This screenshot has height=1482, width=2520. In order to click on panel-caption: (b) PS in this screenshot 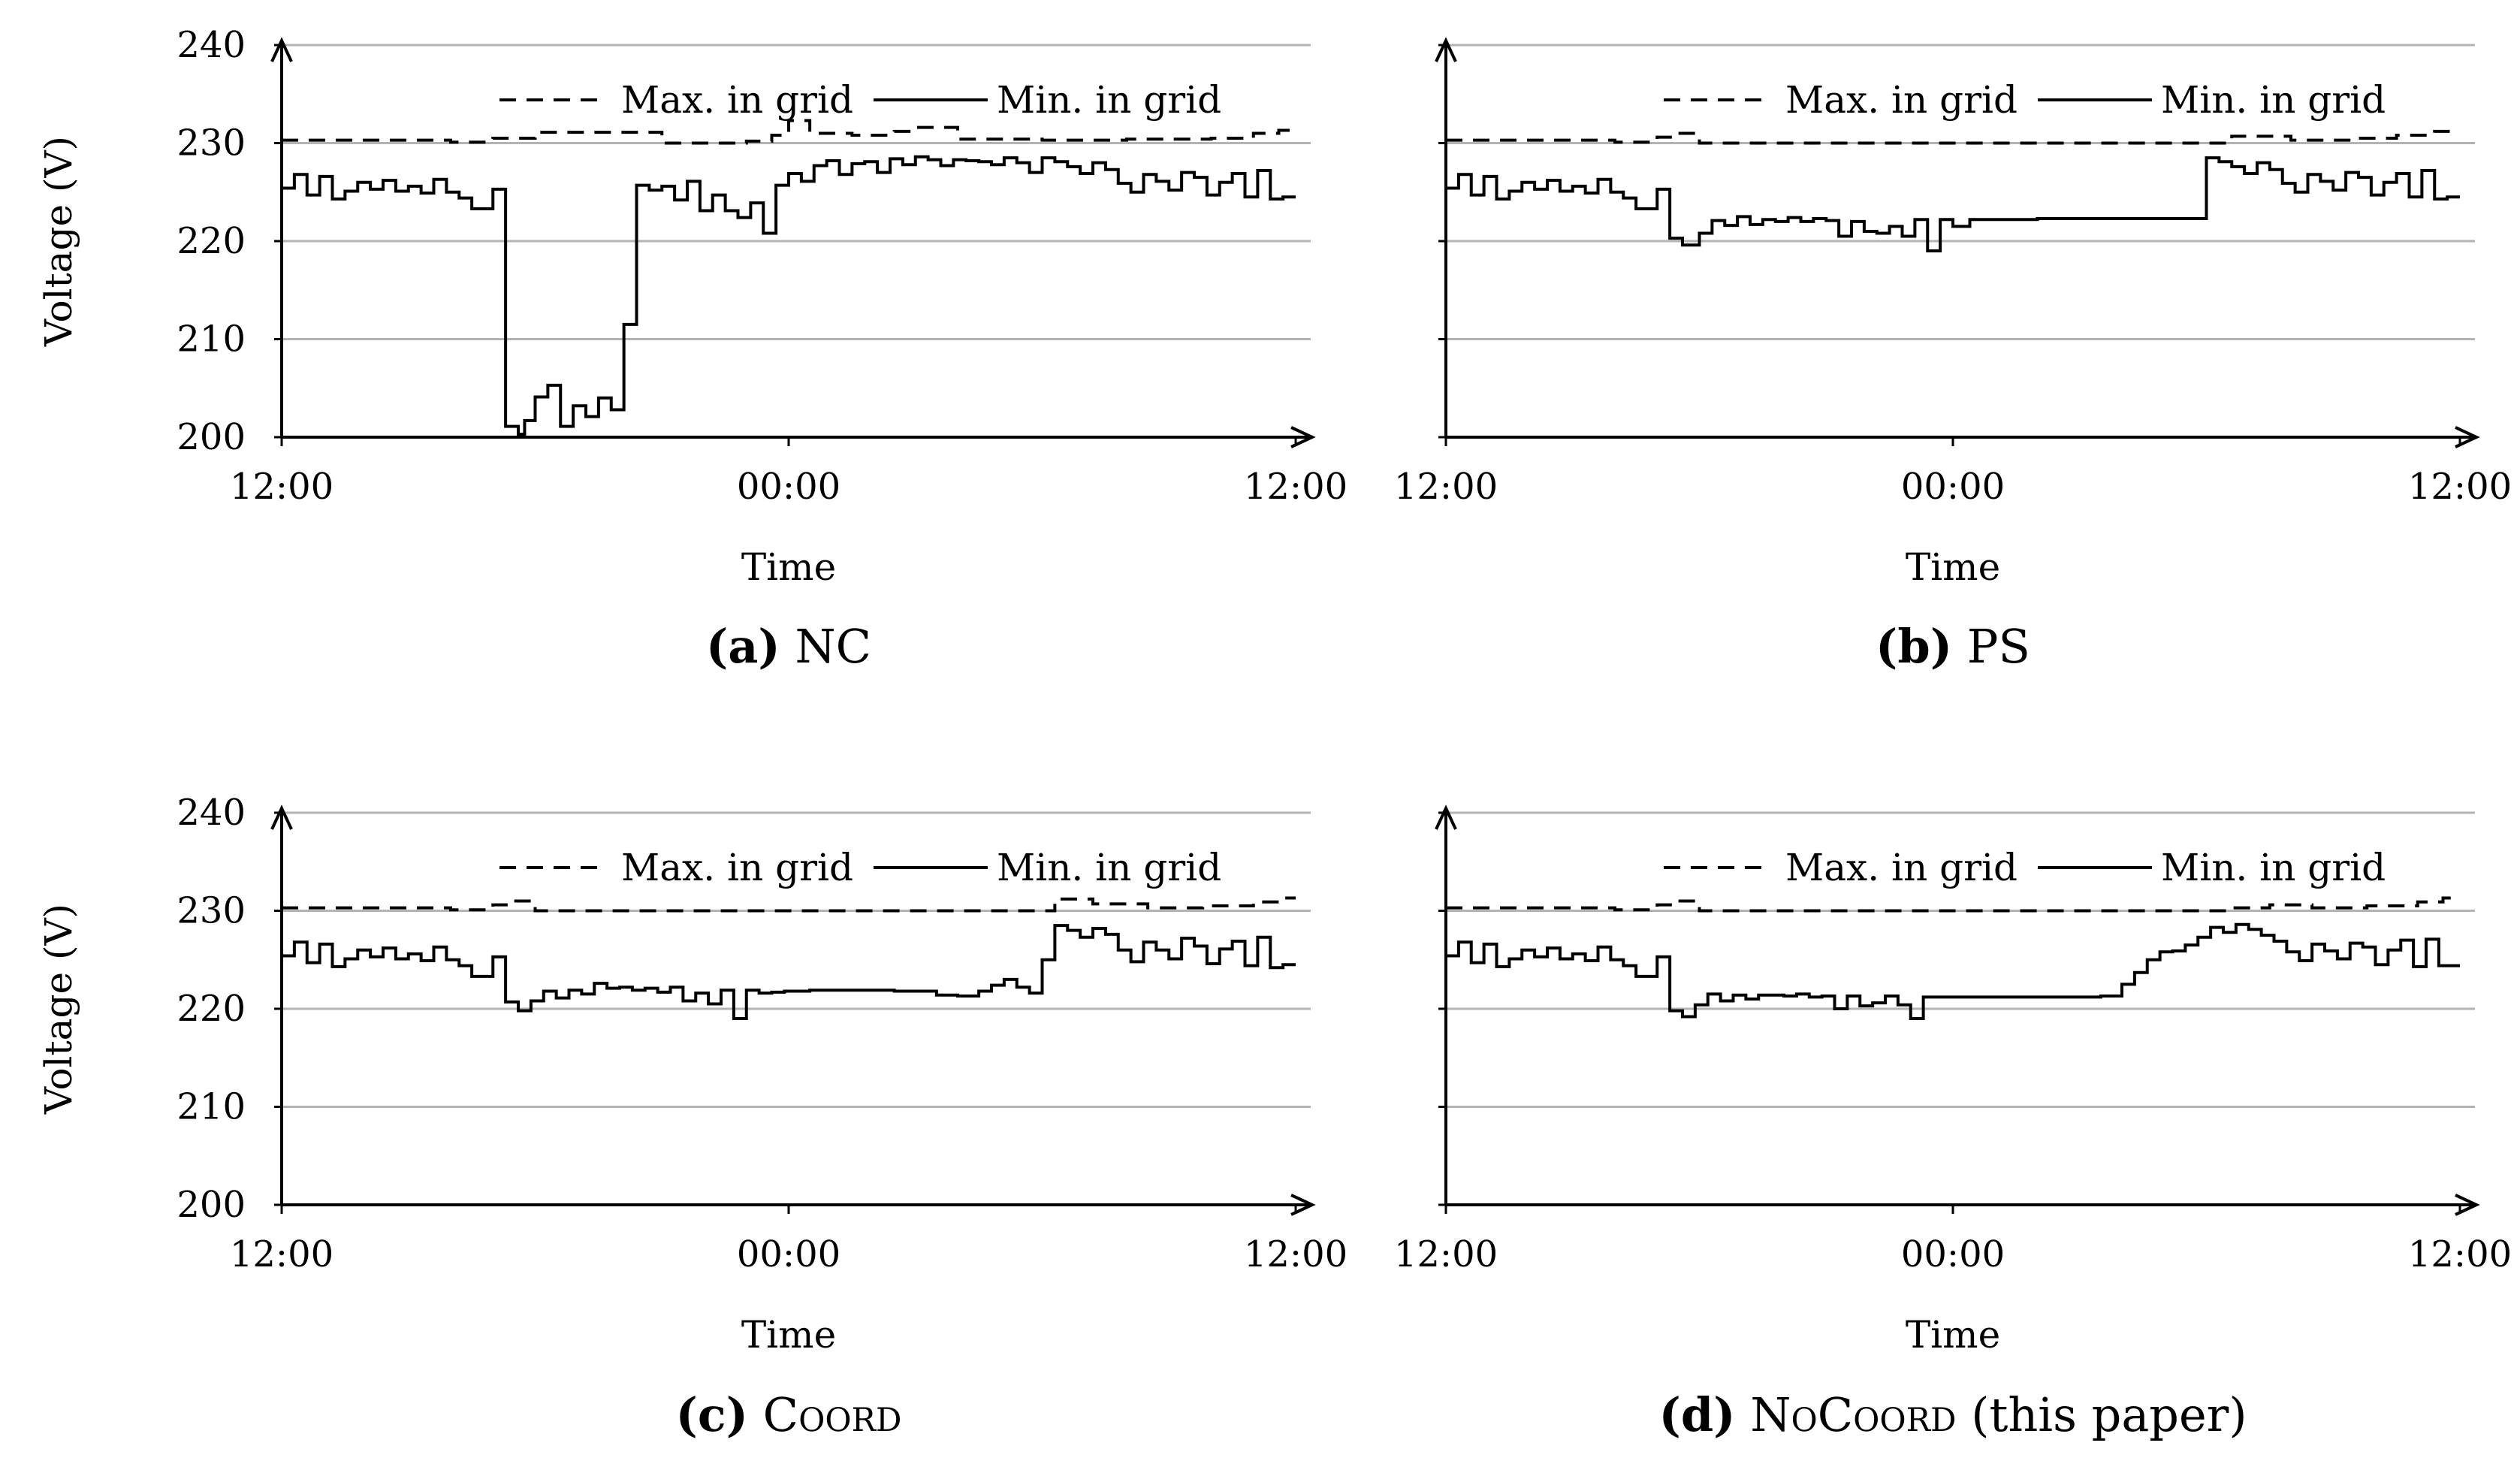, I will do `click(1953, 646)`.